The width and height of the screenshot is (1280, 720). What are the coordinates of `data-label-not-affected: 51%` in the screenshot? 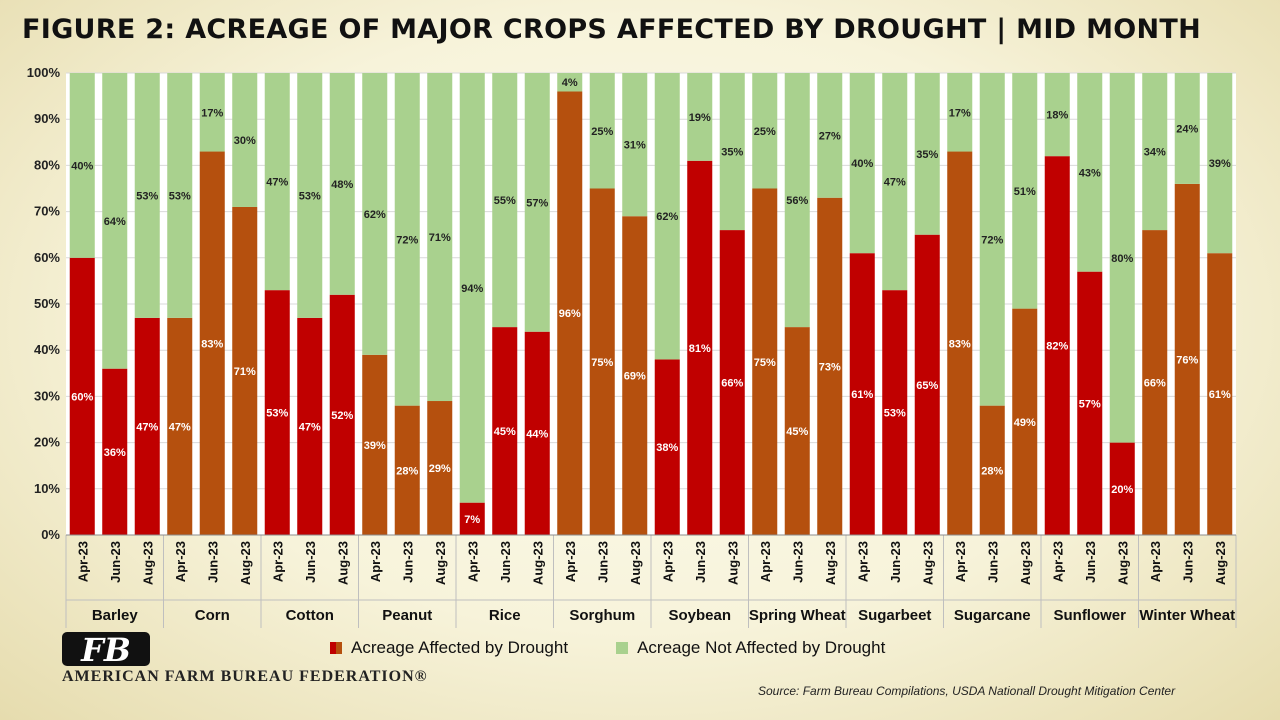 It's located at (1025, 192).